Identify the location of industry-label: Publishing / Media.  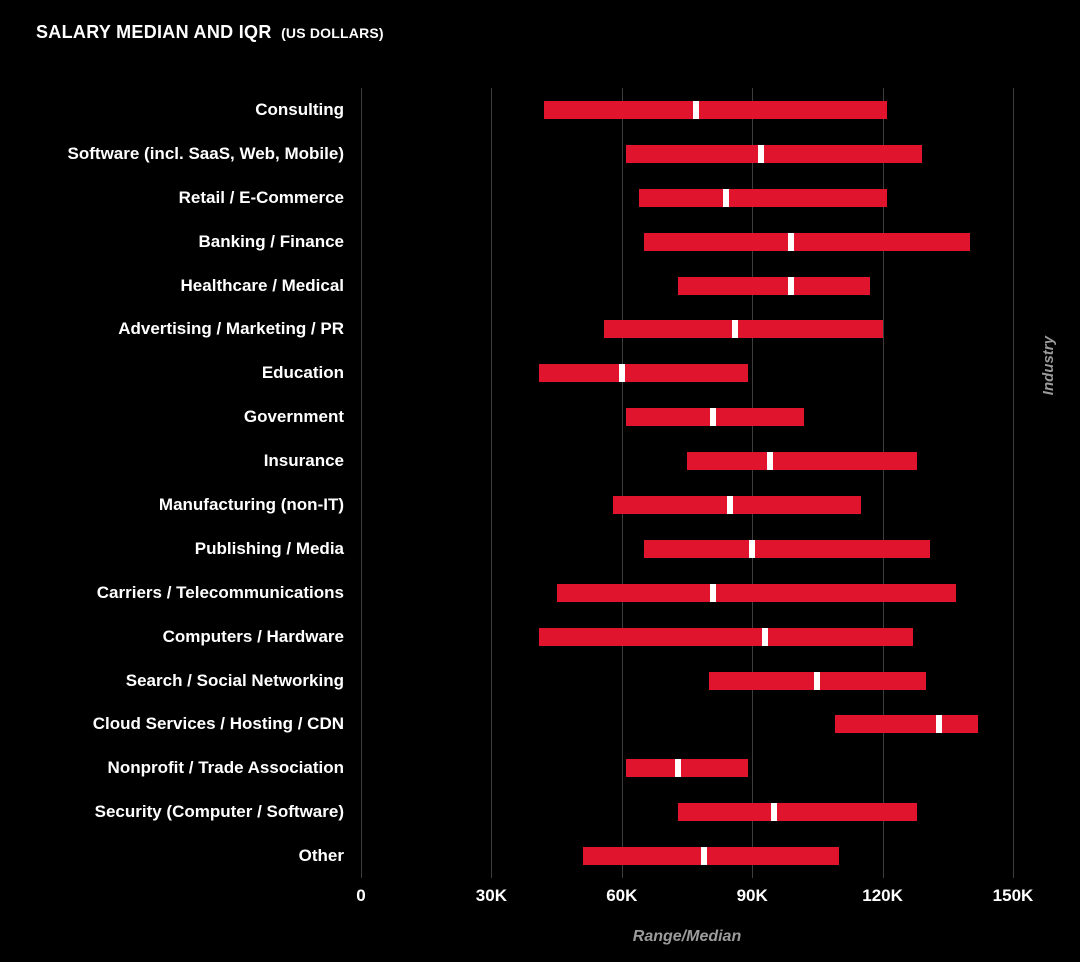
(269, 548).